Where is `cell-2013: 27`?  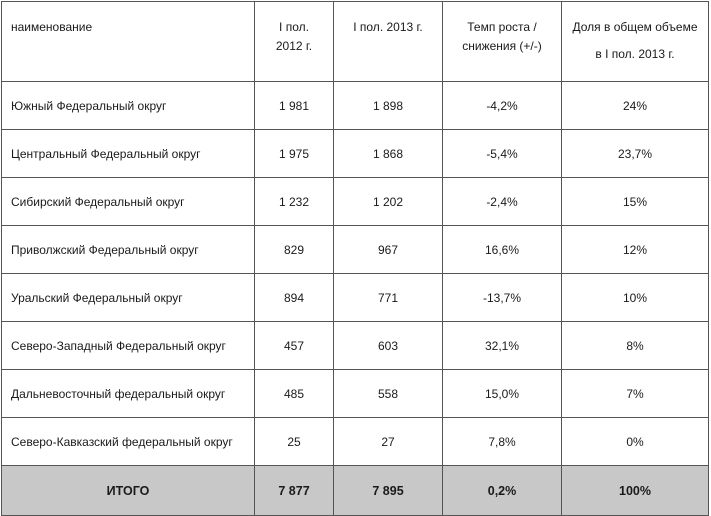
cell-2013: 27 is located at coordinates (388, 441).